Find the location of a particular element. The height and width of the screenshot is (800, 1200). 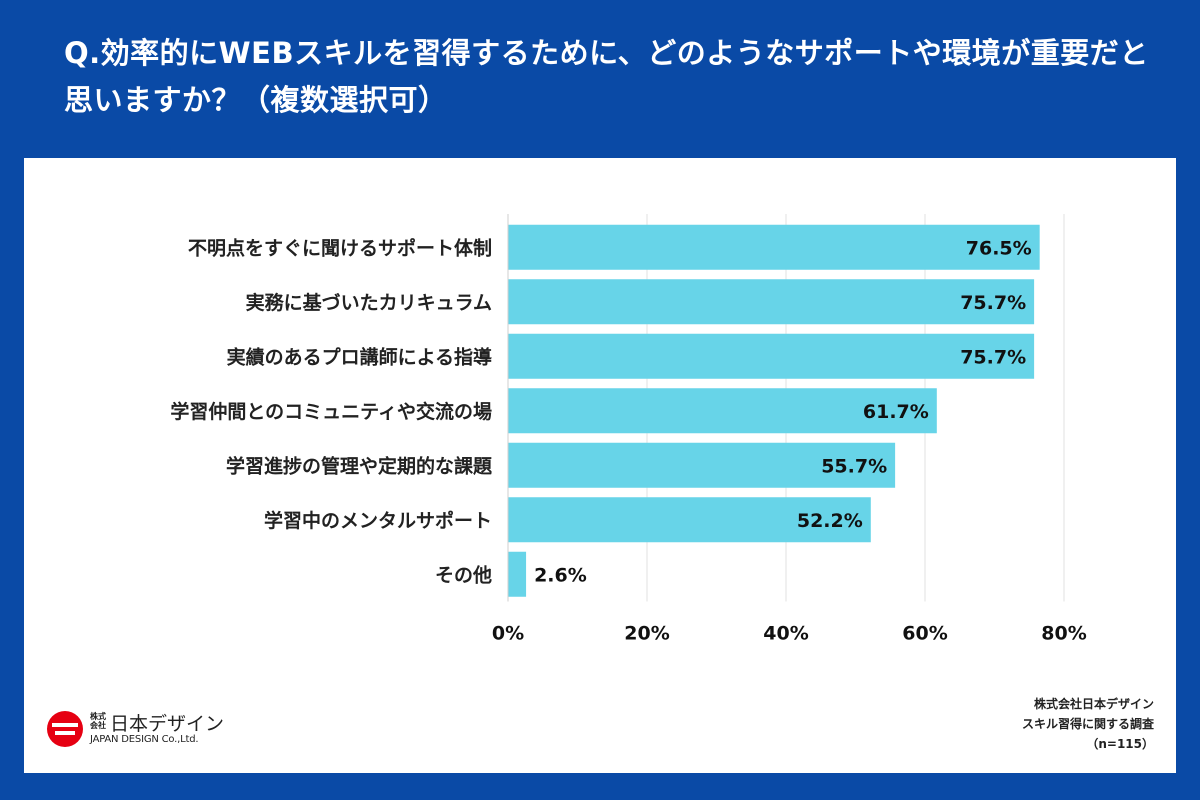

source-note: 株式会社日本デザイン スキル習得に関する調査 （n=115） is located at coordinates (1088, 724).